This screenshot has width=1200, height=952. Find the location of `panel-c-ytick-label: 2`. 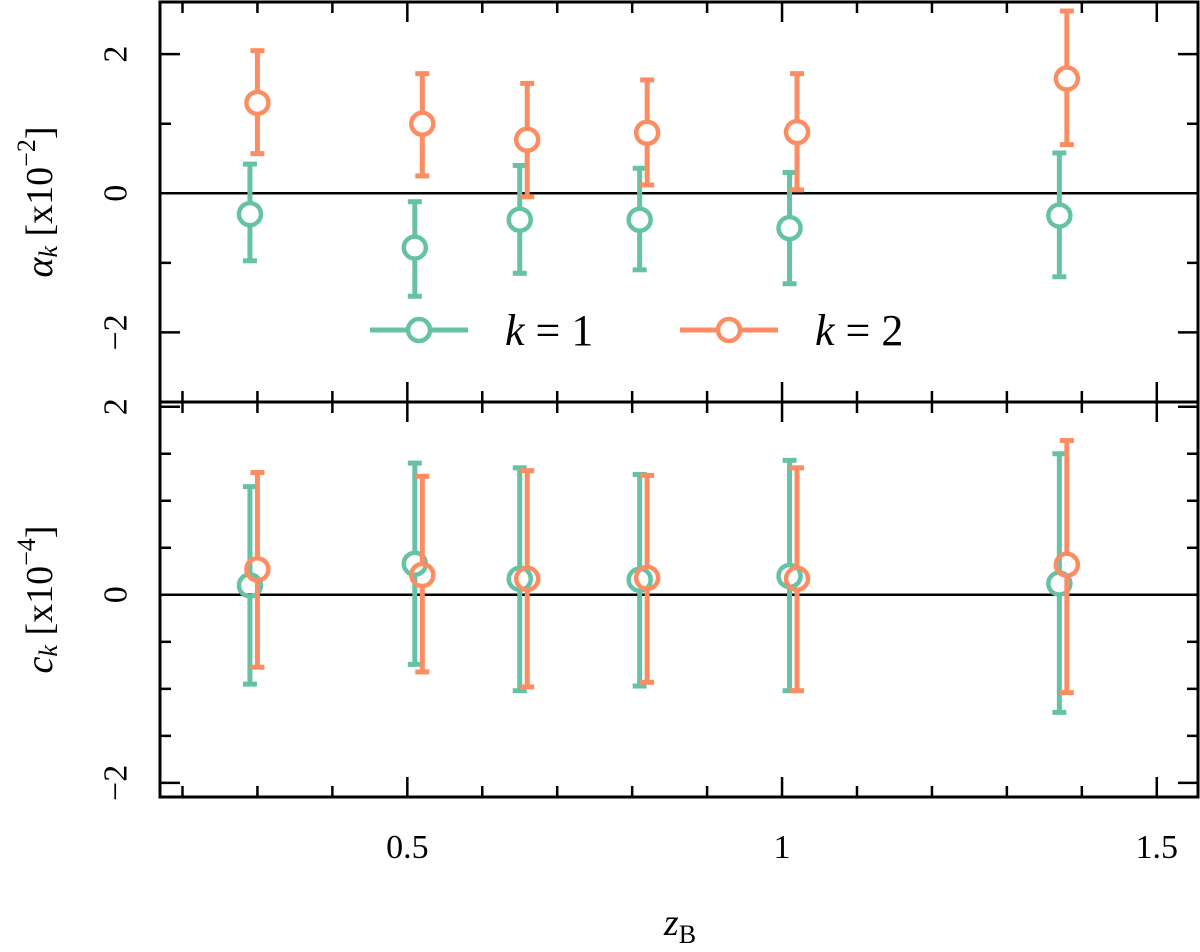

panel-c-ytick-label: 2 is located at coordinates (116, 406).